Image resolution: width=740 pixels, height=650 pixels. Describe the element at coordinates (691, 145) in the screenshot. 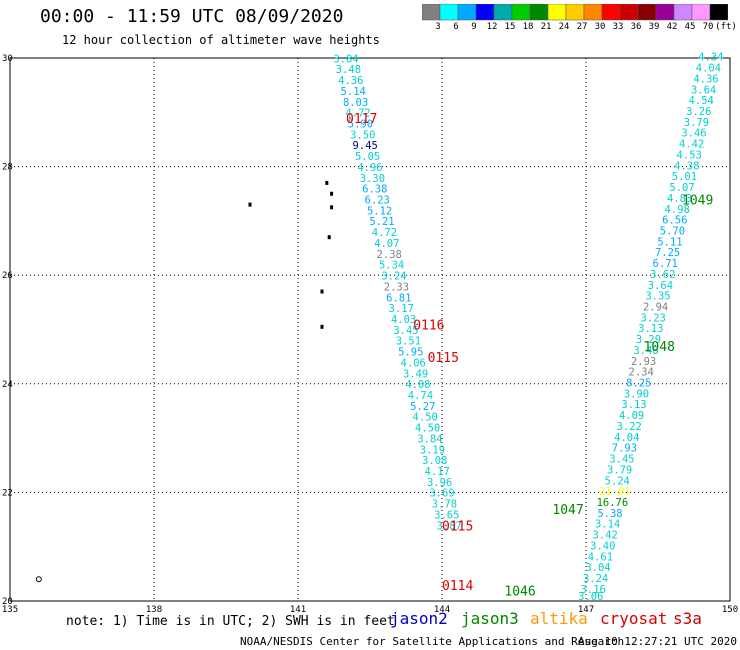

I see `wave-height-value: 4.42` at that location.